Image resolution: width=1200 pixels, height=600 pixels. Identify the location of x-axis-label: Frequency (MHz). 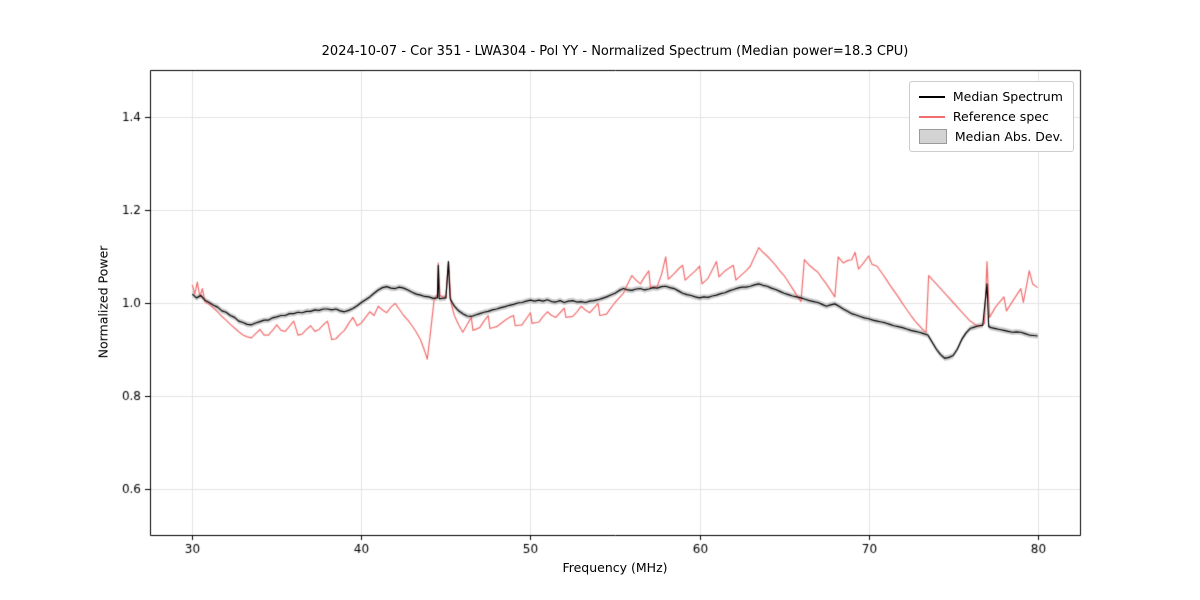
(615, 567).